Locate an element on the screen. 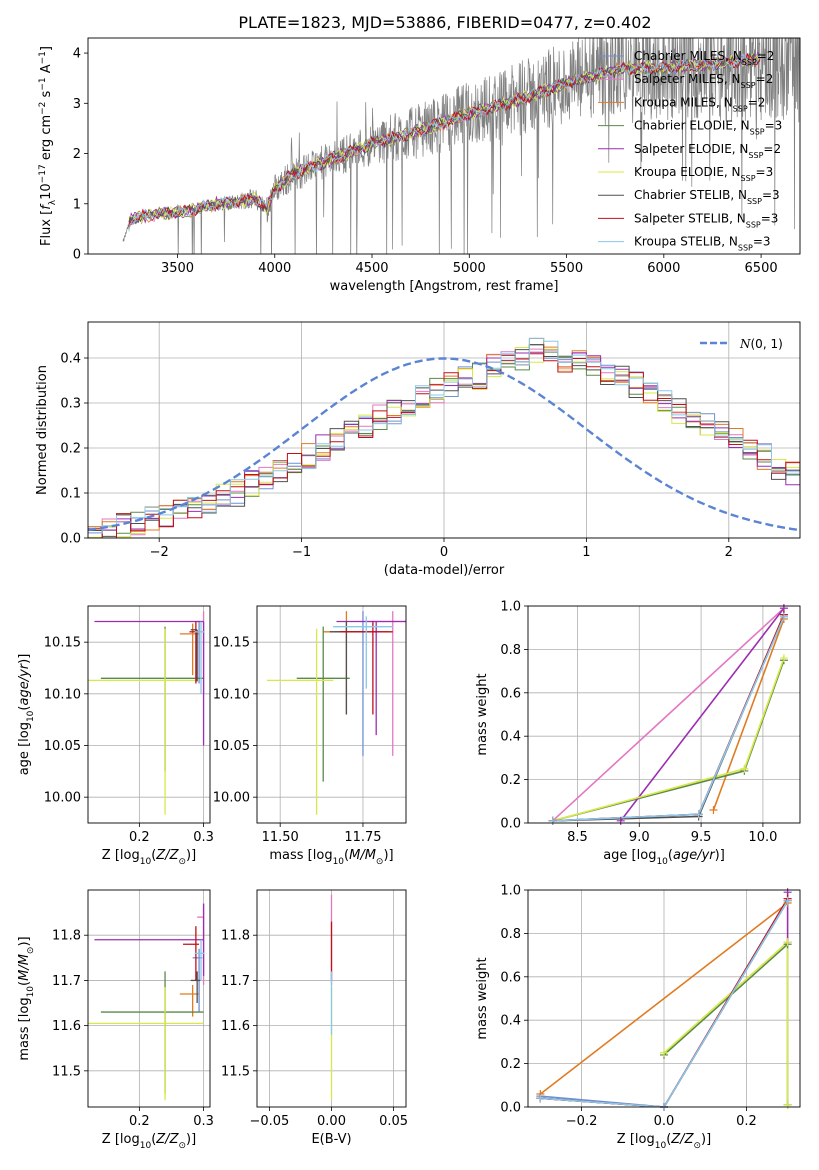 The image size is (819, 1170). x-tick-label: 3500 is located at coordinates (177, 268).